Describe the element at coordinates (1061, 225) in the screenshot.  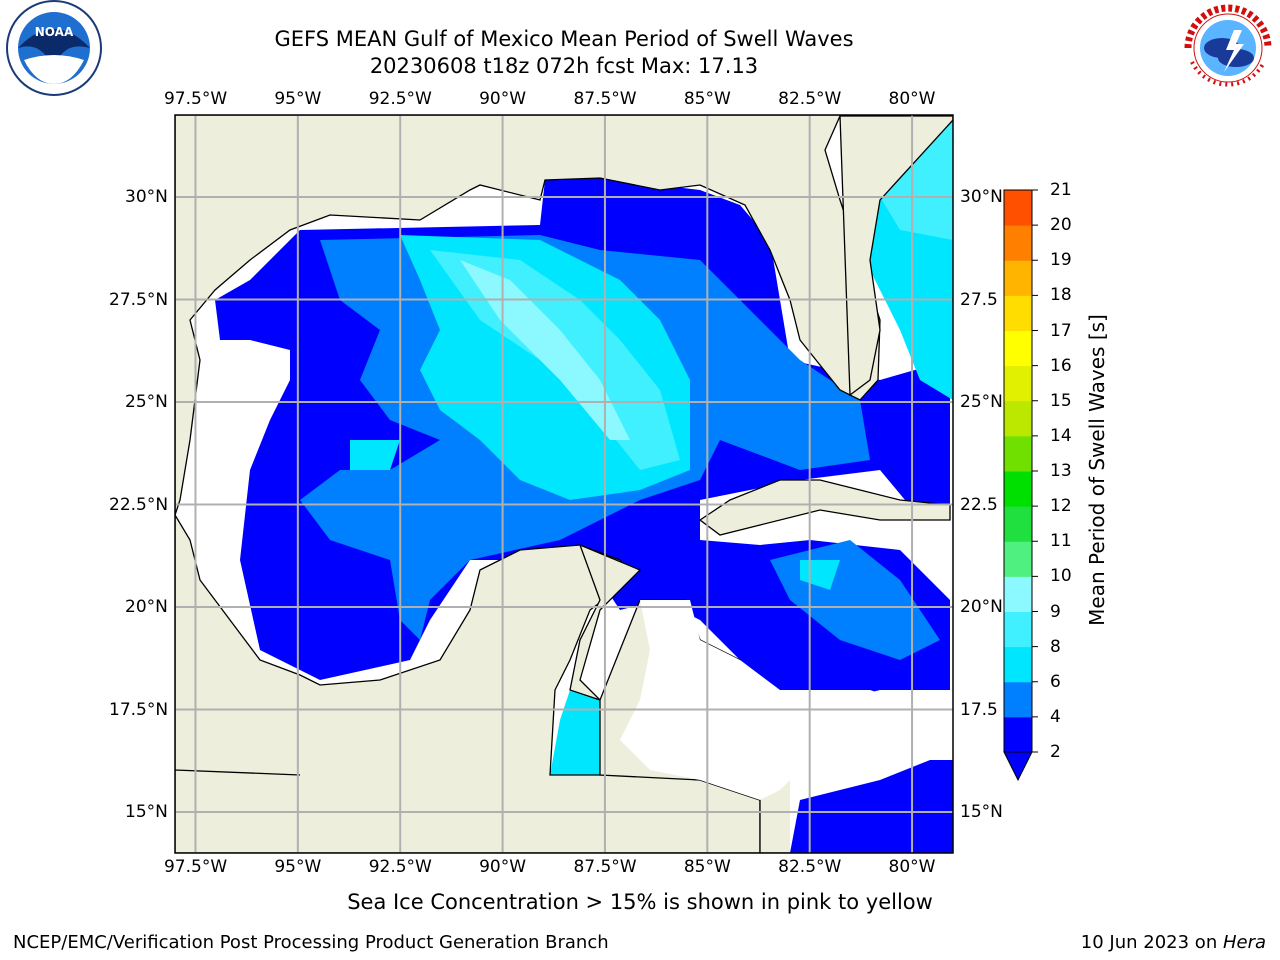
I see `colorbar-tick-label: 20` at that location.